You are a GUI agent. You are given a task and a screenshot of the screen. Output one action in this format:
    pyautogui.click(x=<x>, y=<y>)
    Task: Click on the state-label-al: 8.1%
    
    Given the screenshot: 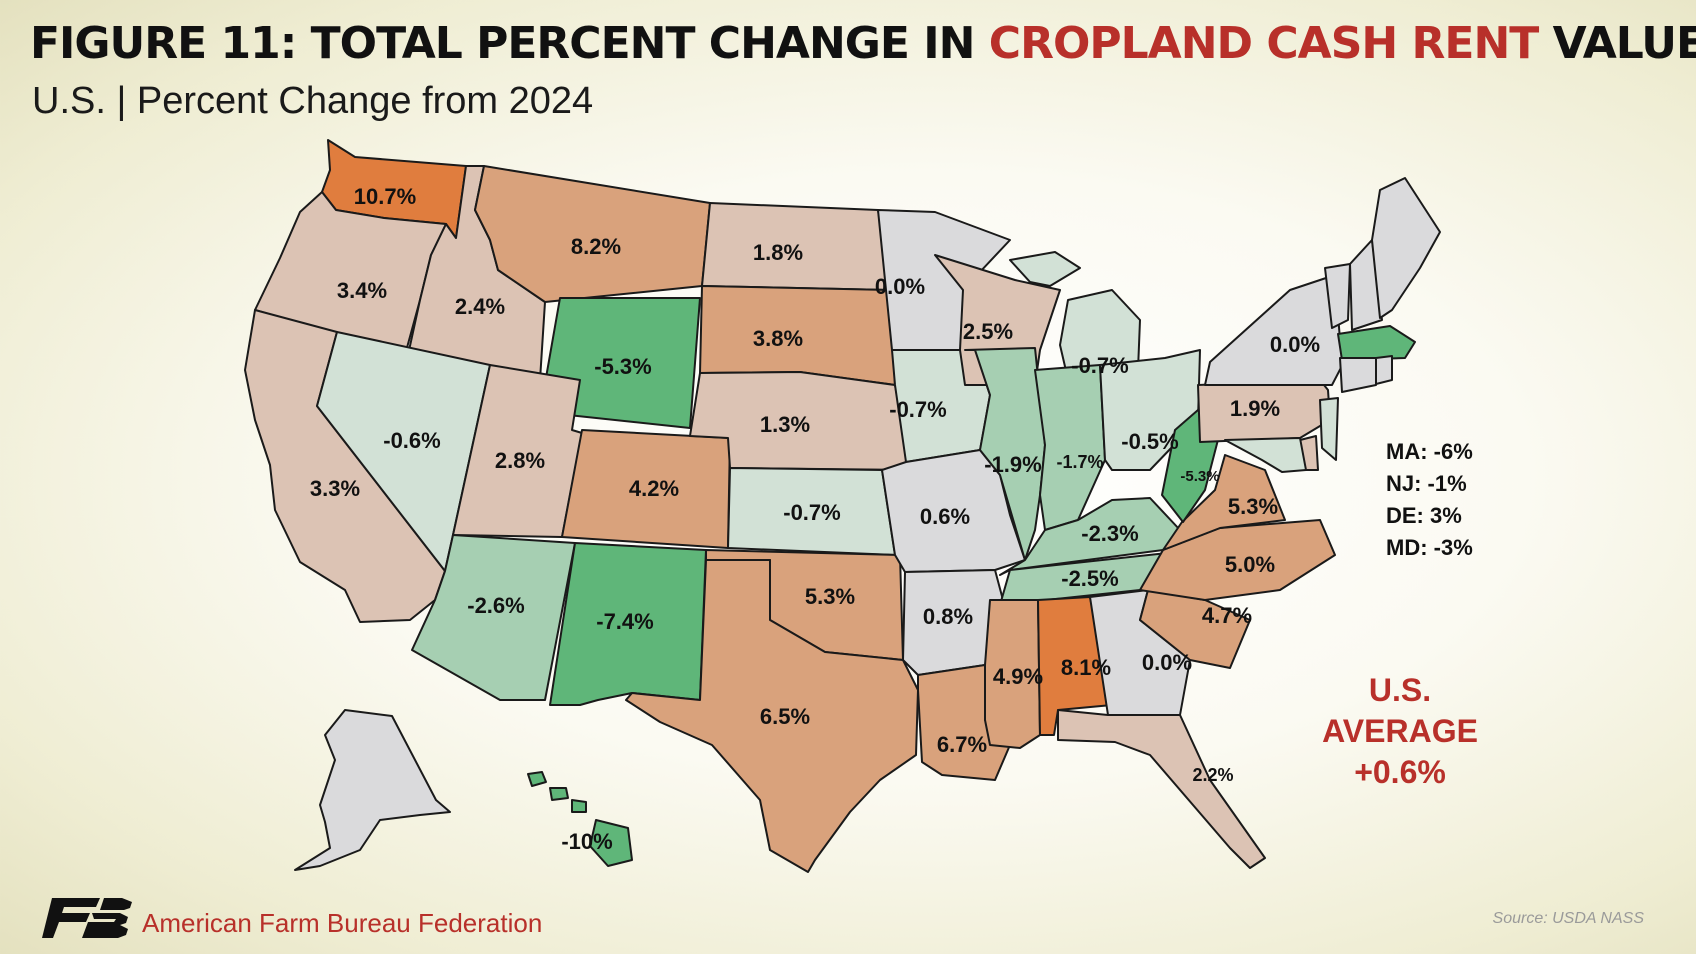 What is the action you would take?
    pyautogui.click(x=1086, y=667)
    